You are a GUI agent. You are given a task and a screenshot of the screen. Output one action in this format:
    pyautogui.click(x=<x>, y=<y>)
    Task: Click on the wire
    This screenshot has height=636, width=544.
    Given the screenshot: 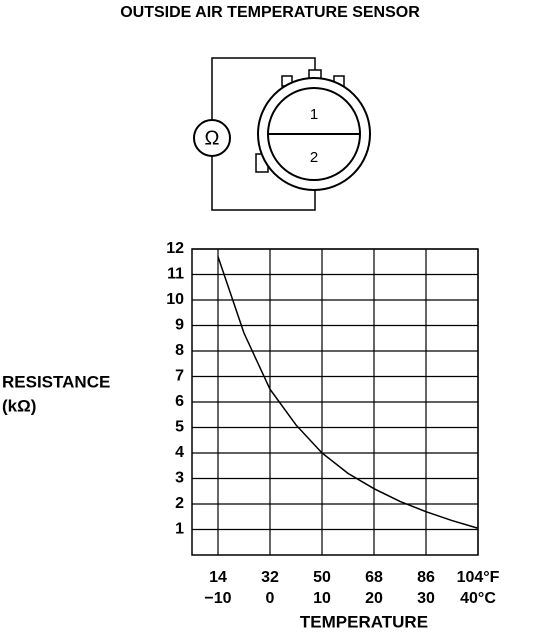 What is the action you would take?
    pyautogui.click(x=263, y=134)
    